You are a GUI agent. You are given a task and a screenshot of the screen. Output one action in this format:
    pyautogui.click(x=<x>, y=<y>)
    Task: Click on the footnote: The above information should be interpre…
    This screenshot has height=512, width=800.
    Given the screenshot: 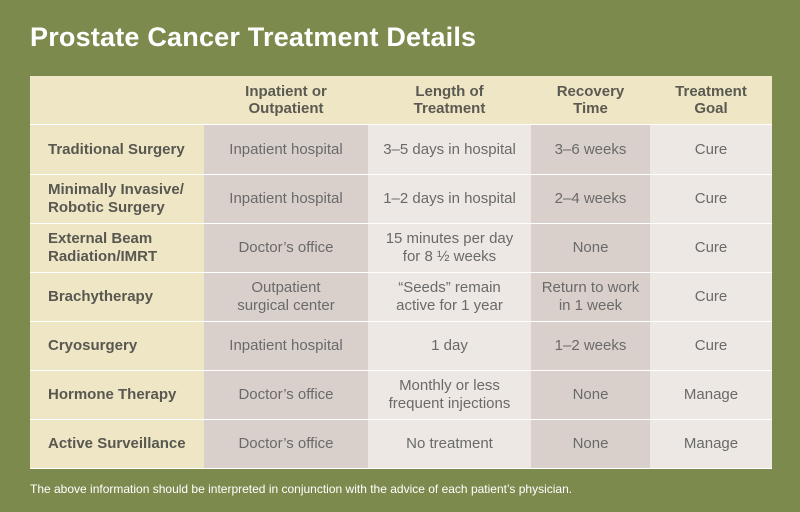 What is the action you would take?
    pyautogui.click(x=301, y=489)
    